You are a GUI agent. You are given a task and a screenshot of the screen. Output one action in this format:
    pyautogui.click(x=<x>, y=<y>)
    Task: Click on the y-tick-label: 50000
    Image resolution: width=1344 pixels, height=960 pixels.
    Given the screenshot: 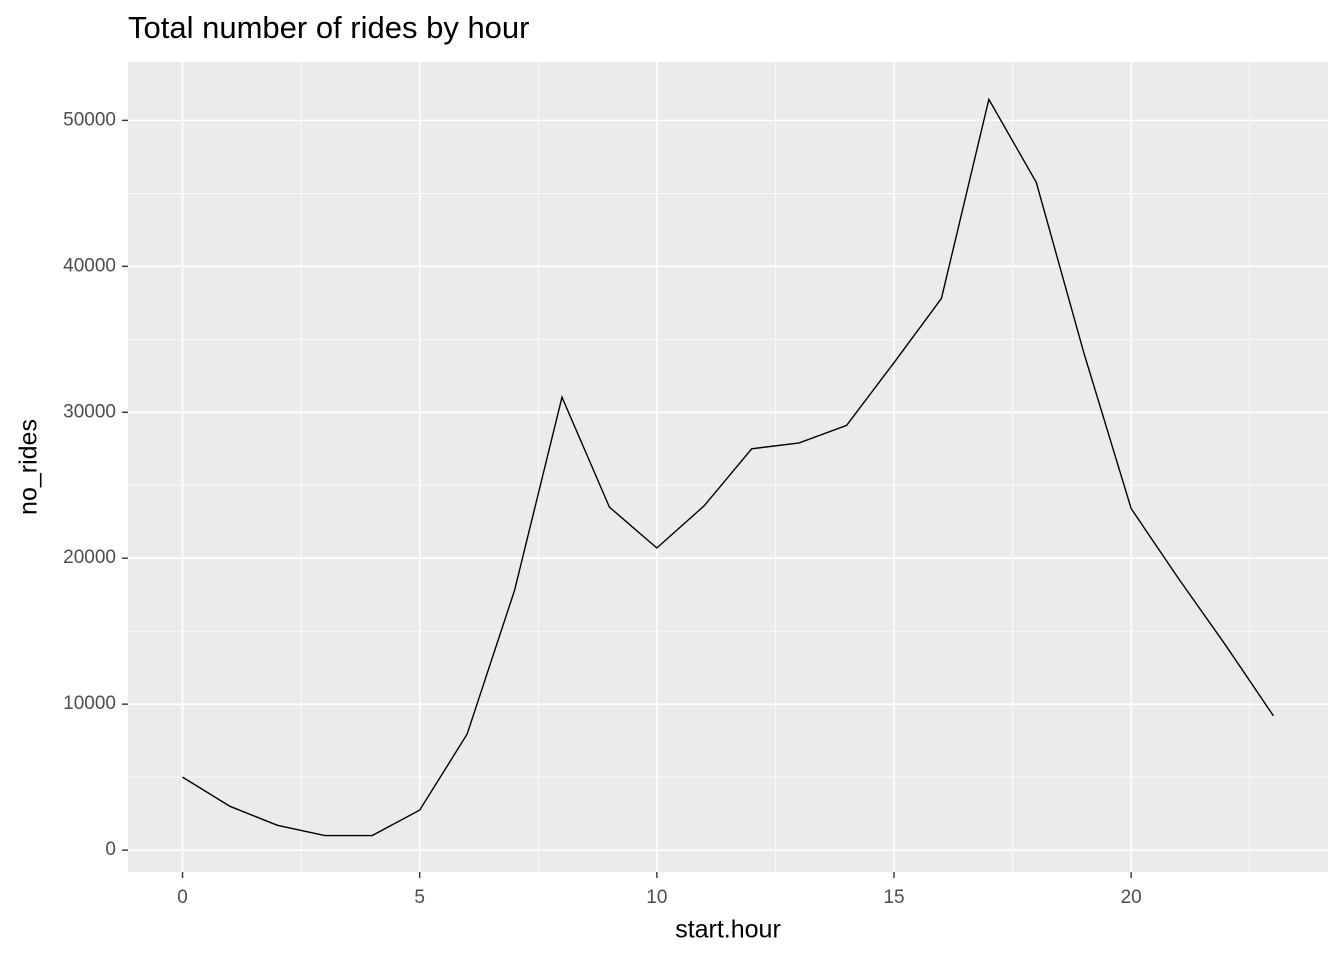 What is the action you would take?
    pyautogui.click(x=89, y=119)
    